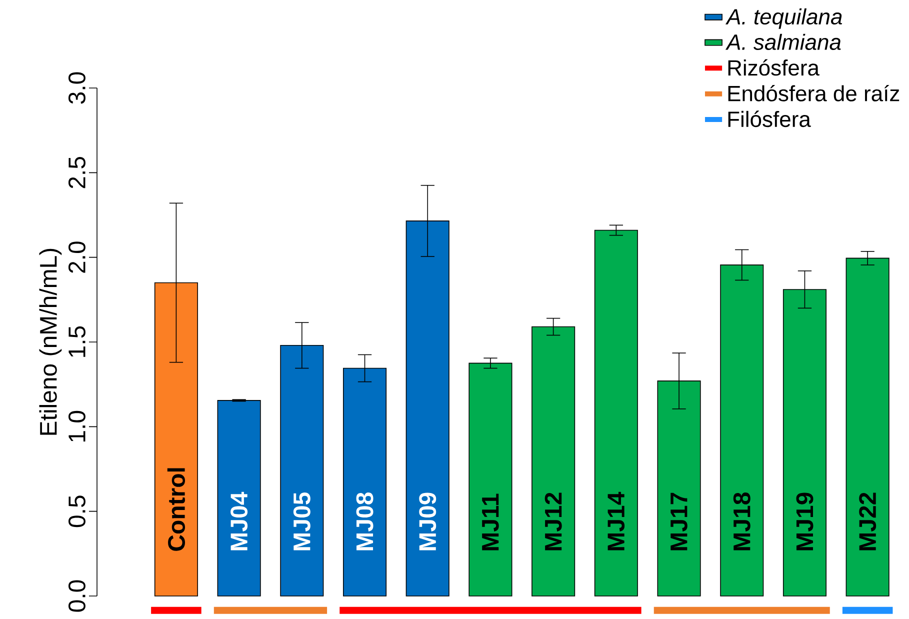  I want to click on y-axis-title: Etileno (nM/h/mL), so click(50, 341).